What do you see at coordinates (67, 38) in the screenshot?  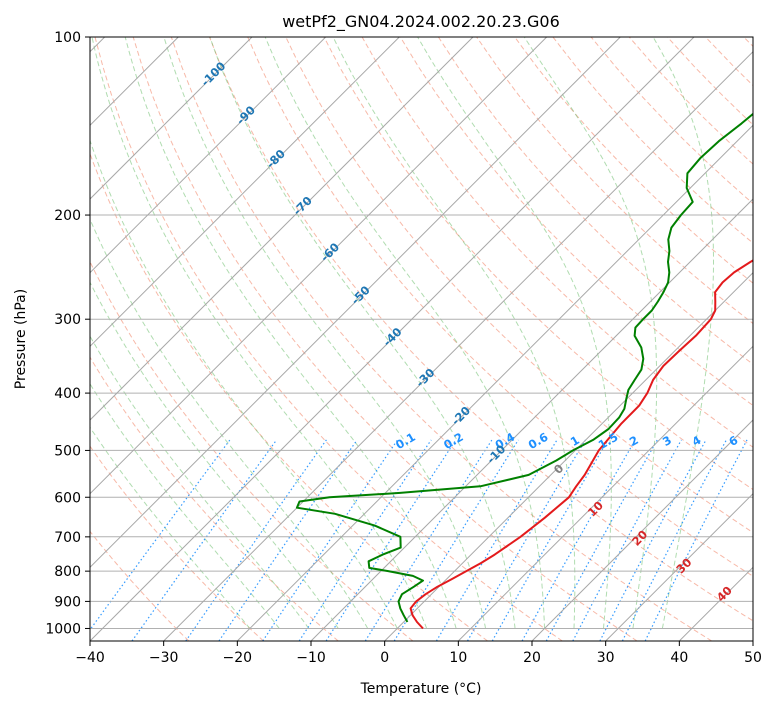 I see `y-tick-label: 100` at bounding box center [67, 38].